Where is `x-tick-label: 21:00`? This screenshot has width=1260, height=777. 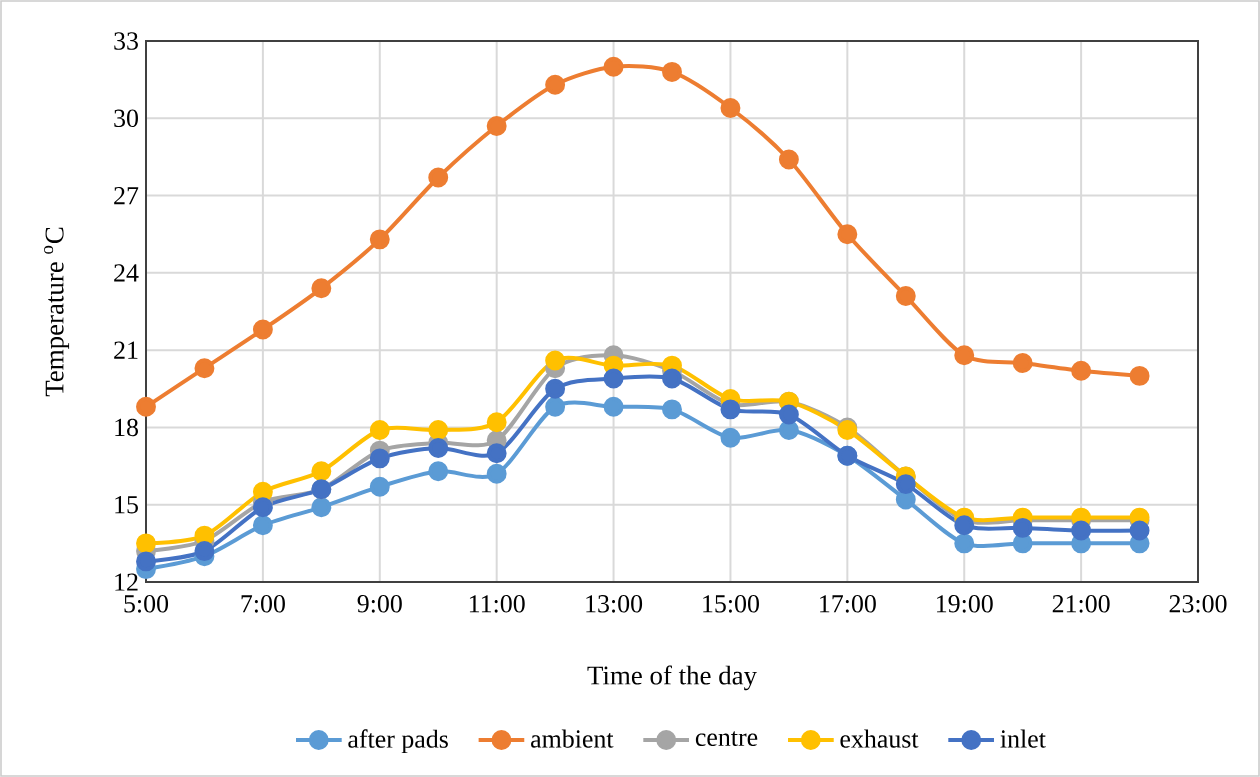 x-tick-label: 21:00 is located at coordinates (1081, 604).